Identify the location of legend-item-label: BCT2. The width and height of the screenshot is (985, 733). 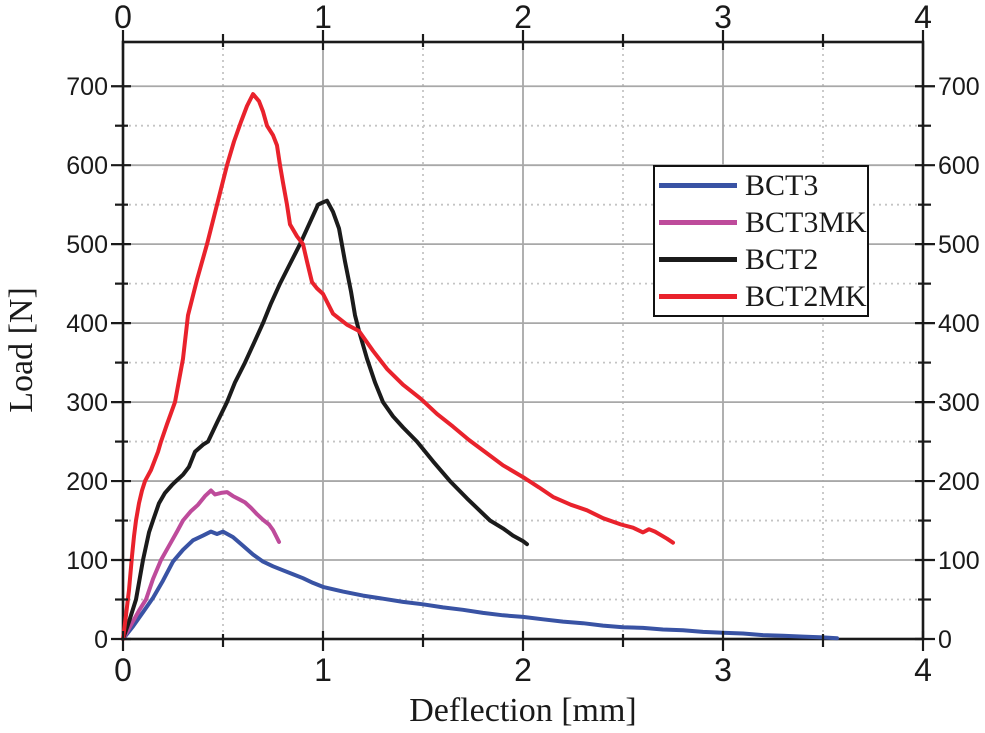
(782, 259).